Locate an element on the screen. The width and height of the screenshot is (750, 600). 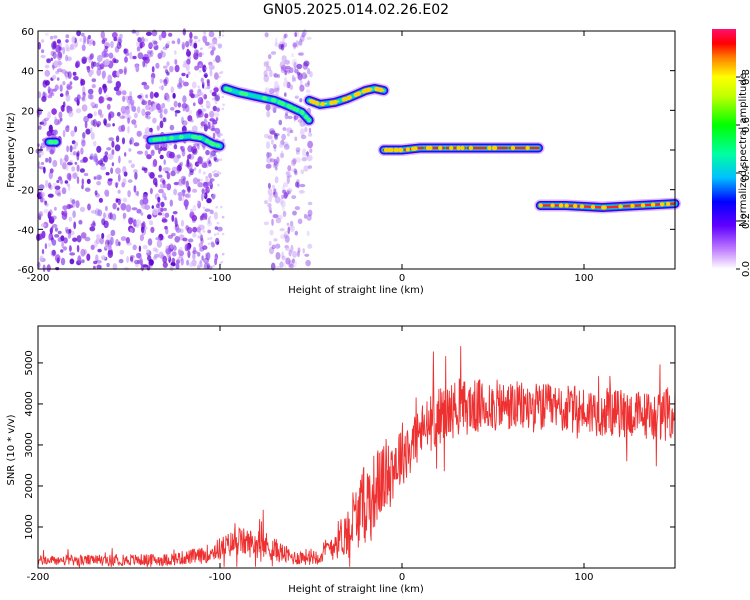
y-tick-label: 2000 is located at coordinates (29, 485).